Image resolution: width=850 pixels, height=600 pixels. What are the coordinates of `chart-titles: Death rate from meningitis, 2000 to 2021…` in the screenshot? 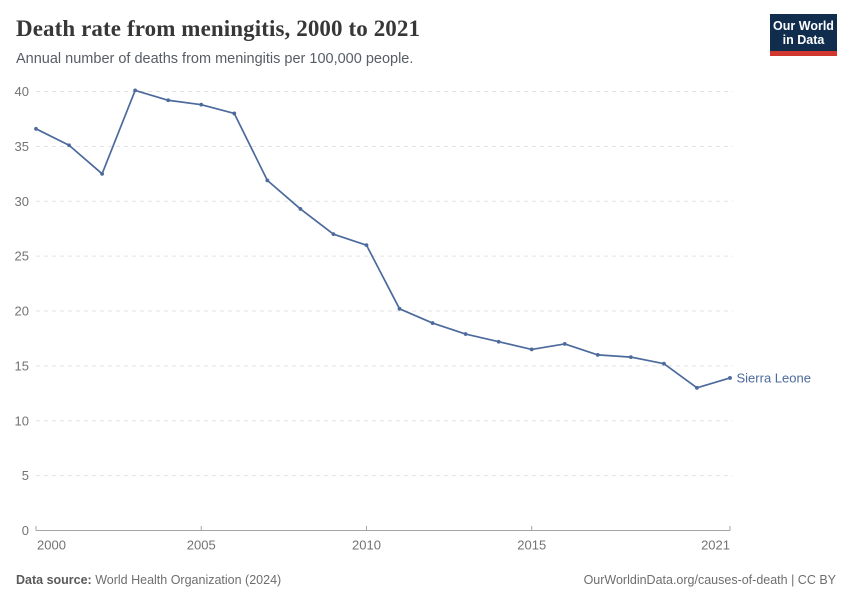 It's located at (218, 40).